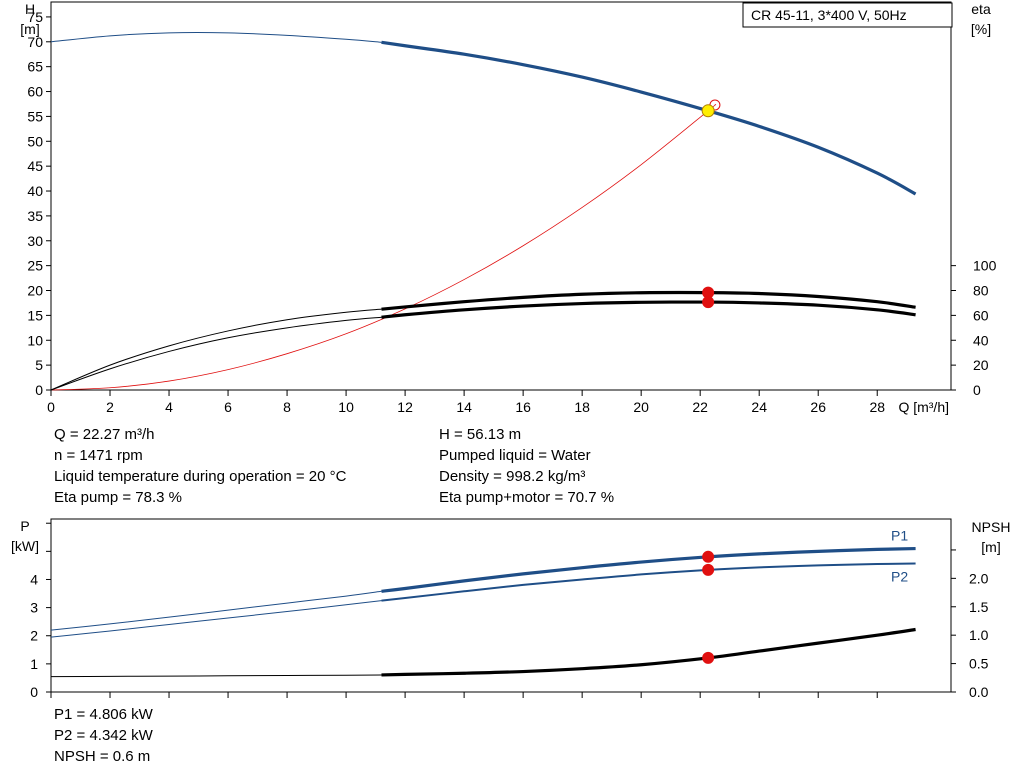  I want to click on h-axis-tick-label: 5, so click(39, 365).